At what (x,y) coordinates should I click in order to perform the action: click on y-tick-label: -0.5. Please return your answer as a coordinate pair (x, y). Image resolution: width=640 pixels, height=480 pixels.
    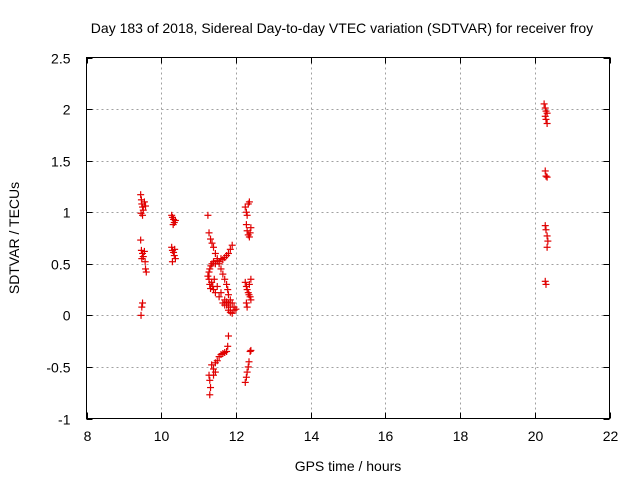
    Looking at the image, I should click on (58, 368).